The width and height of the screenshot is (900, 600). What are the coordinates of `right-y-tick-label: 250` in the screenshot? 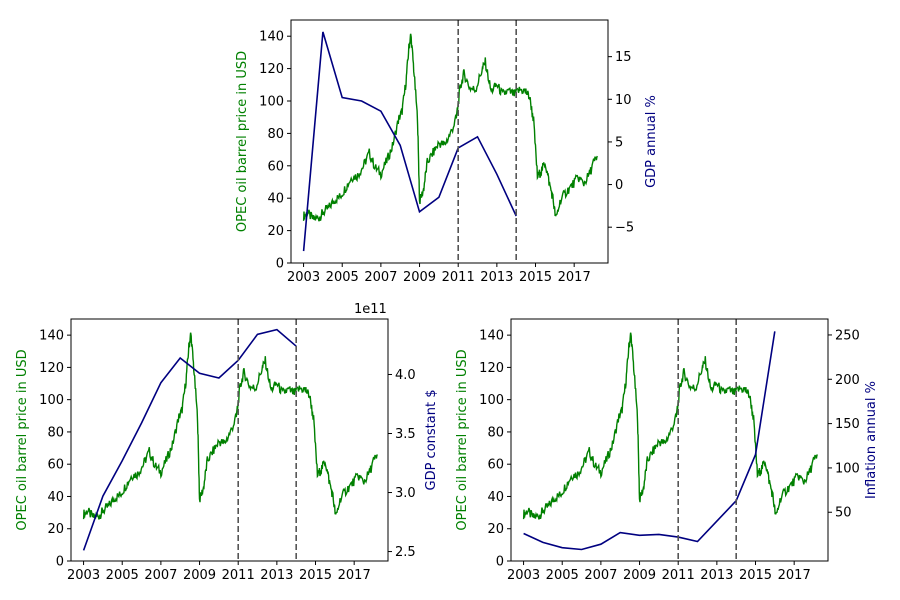 It's located at (847, 335).